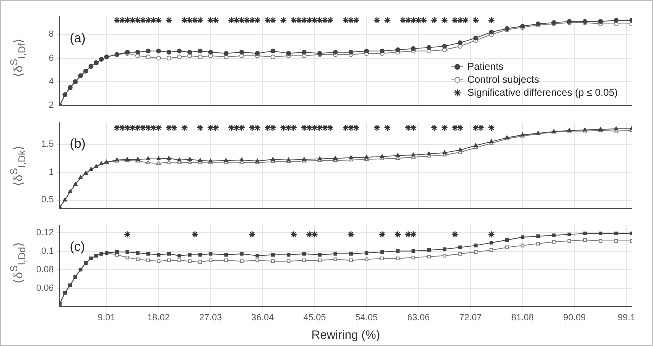 Image resolution: width=653 pixels, height=346 pixels. I want to click on y-tick-label: 0.5, so click(47, 199).